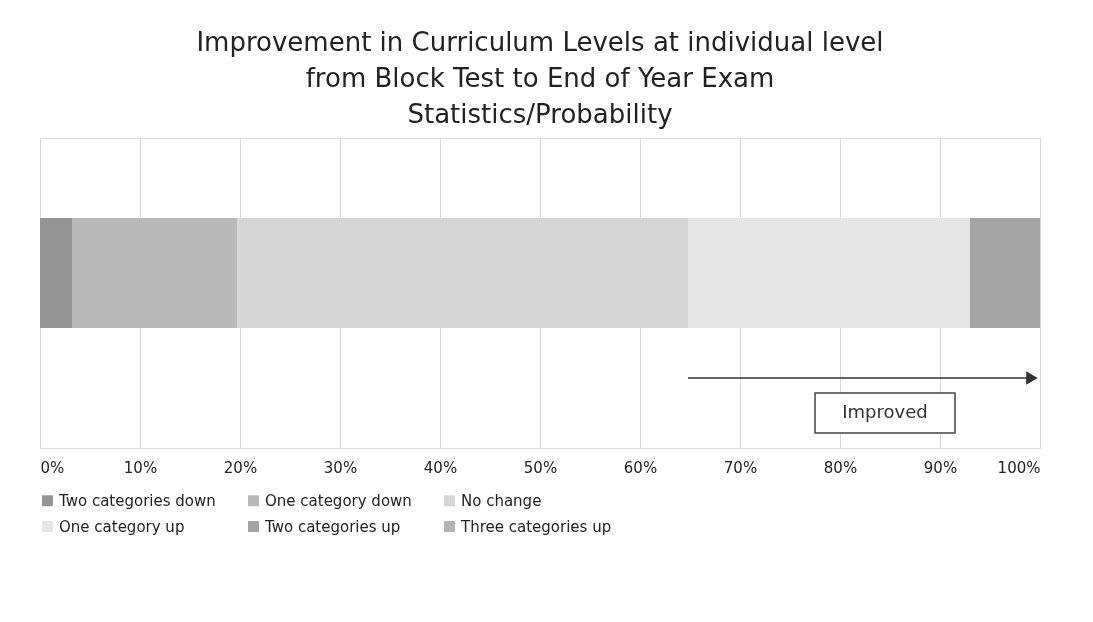  I want to click on x-tick-label: 10%, so click(140, 467).